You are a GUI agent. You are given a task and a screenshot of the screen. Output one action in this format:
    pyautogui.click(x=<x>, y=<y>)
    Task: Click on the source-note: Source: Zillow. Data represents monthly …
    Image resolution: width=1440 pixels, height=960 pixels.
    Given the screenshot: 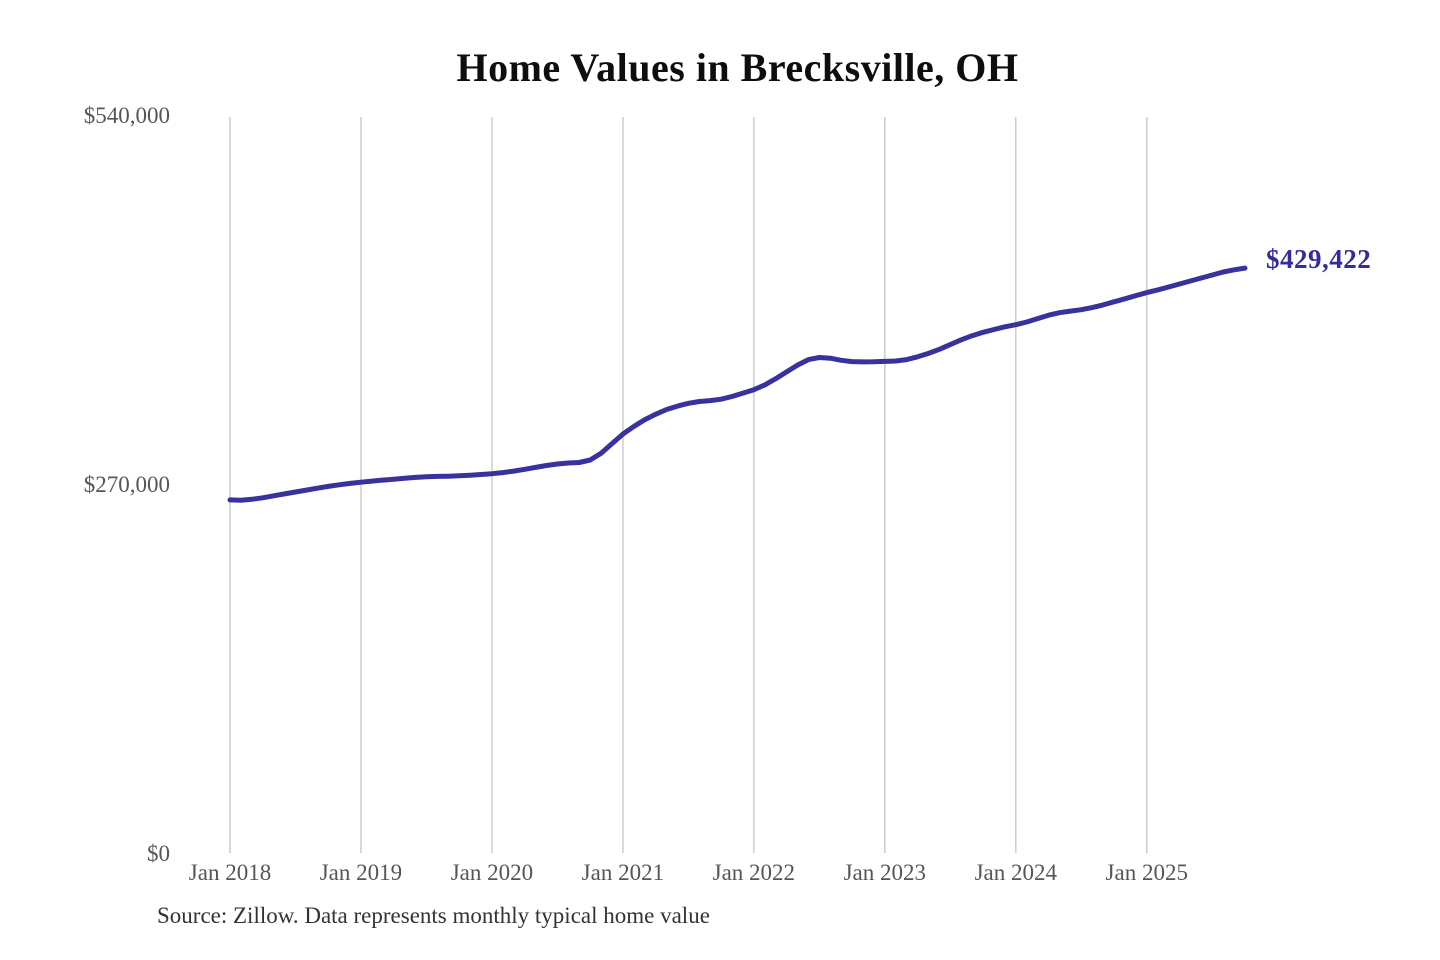 What is the action you would take?
    pyautogui.click(x=433, y=915)
    